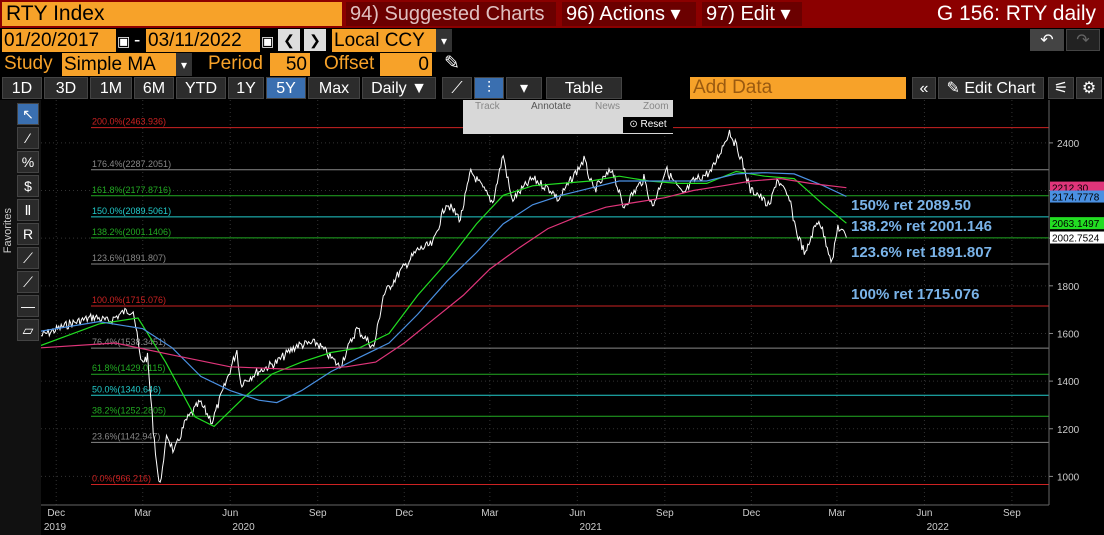  Describe the element at coordinates (399, 88) in the screenshot. I see `frequency-select: Daily ▼` at that location.